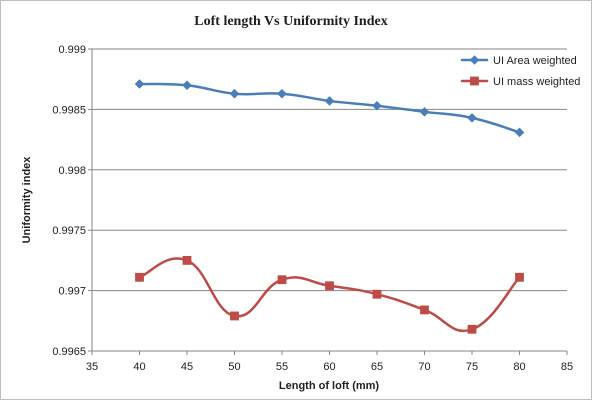 The width and height of the screenshot is (592, 401). I want to click on y-tick-label-5: 0.999, so click(72, 50).